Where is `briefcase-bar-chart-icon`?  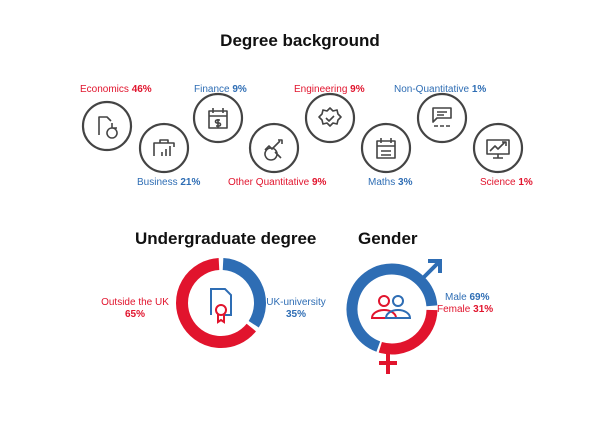 briefcase-bar-chart-icon is located at coordinates (164, 148).